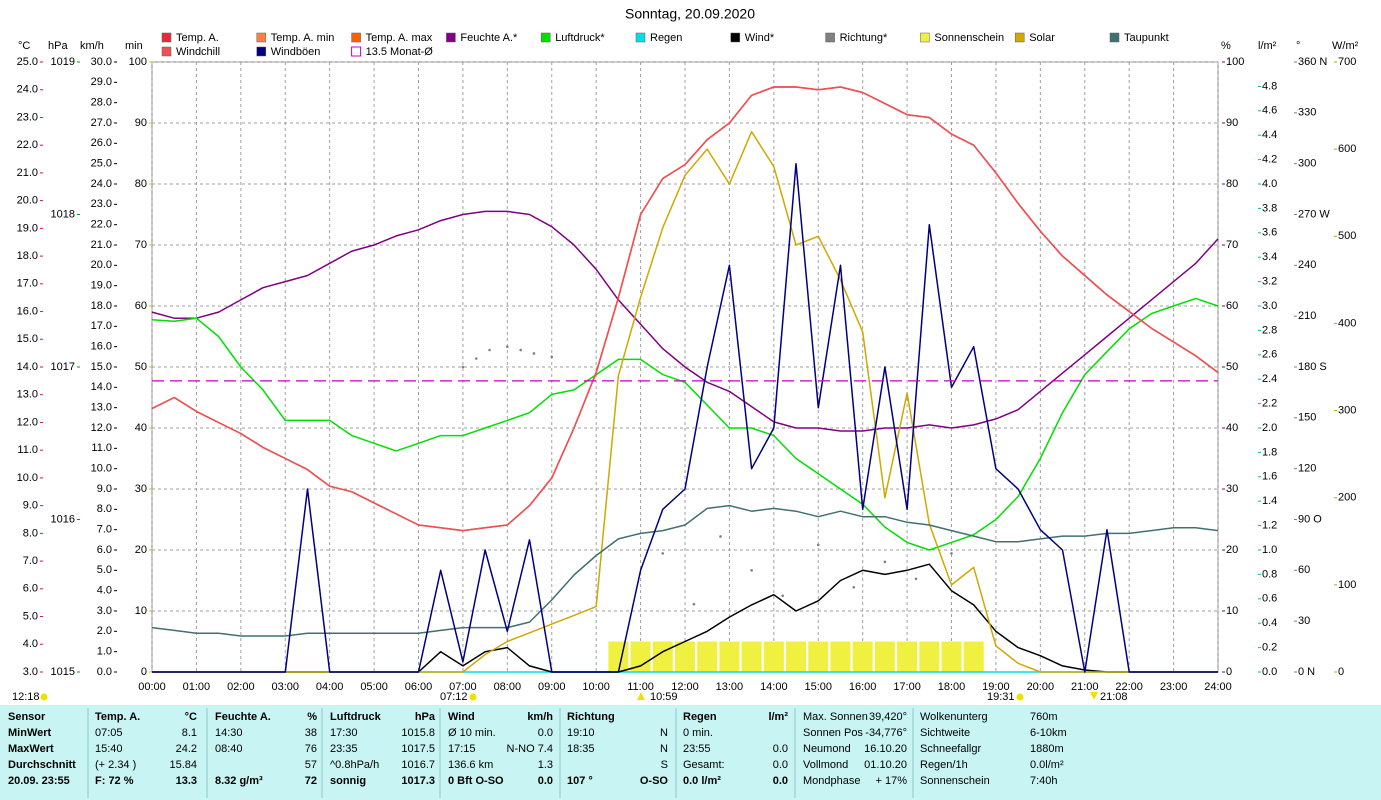 The height and width of the screenshot is (800, 1381). Describe the element at coordinates (1269, 282) in the screenshot. I see `y-tick-label: 3.2` at that location.